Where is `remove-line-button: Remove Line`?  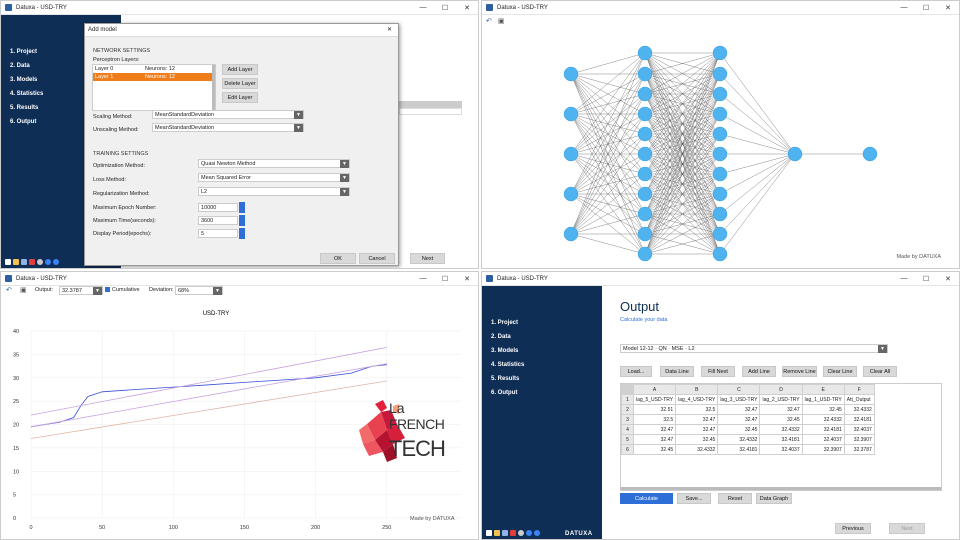
remove-line-button: Remove Line is located at coordinates (799, 371).